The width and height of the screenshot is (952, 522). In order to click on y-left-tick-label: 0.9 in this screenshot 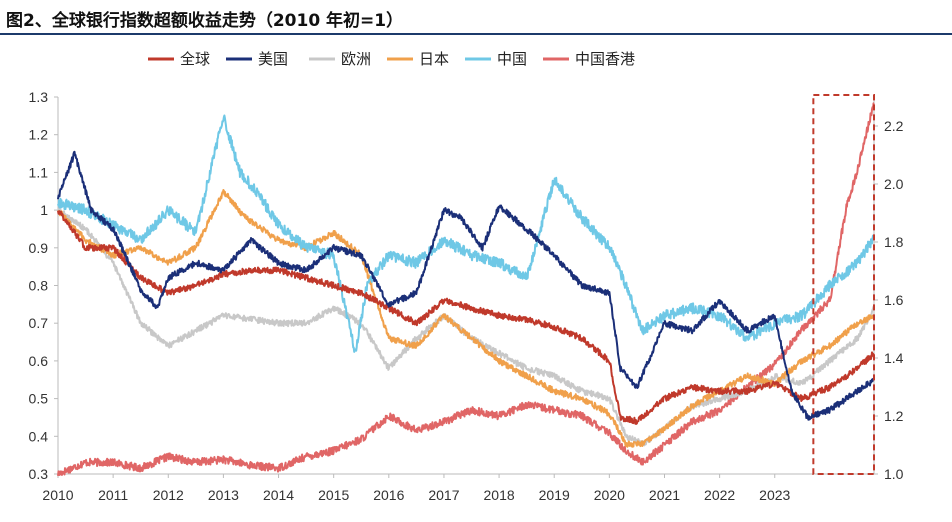, I will do `click(39, 248)`.